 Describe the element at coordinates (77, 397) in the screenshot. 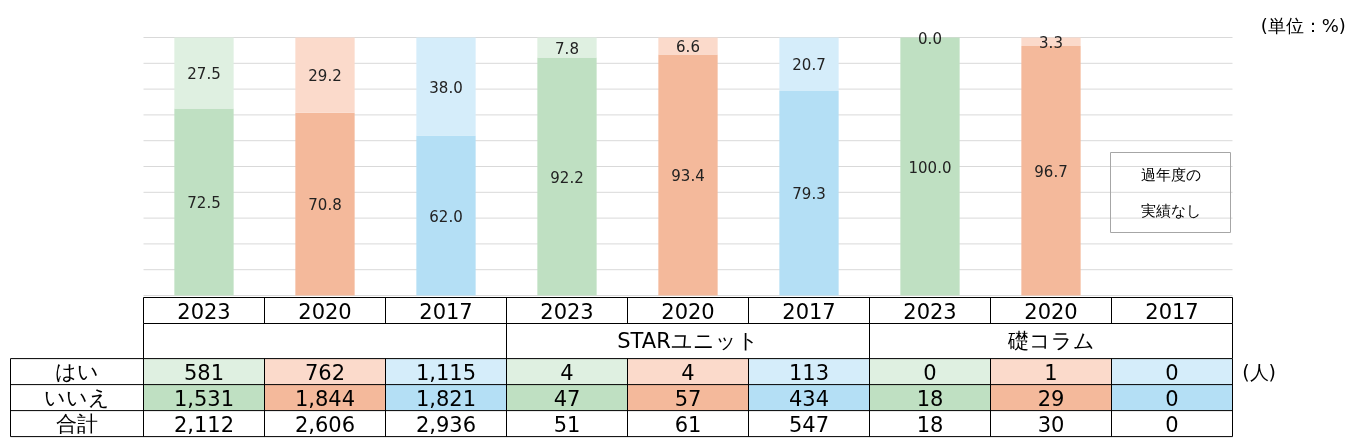

I see `y-tick-label: いいえ` at that location.